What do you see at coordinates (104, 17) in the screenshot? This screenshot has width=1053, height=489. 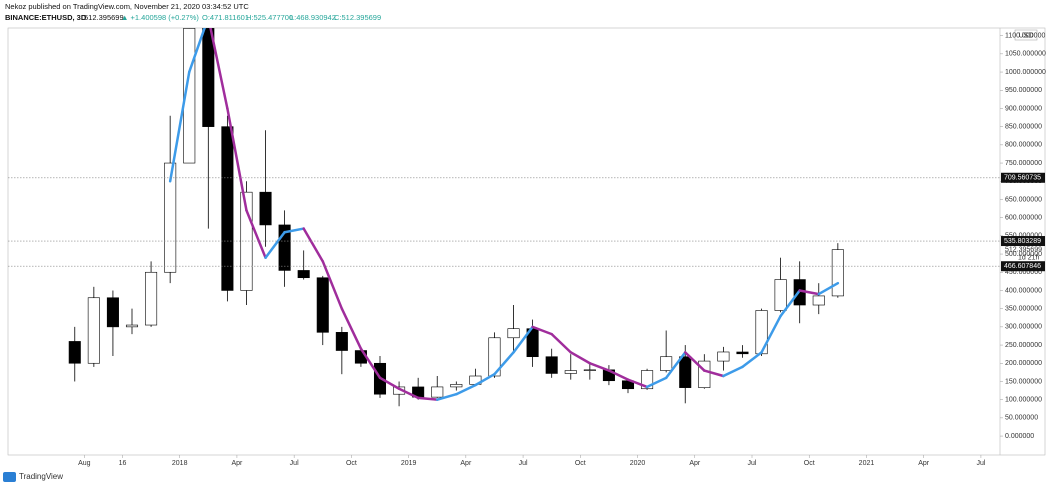 I see `last: 512.395699` at bounding box center [104, 17].